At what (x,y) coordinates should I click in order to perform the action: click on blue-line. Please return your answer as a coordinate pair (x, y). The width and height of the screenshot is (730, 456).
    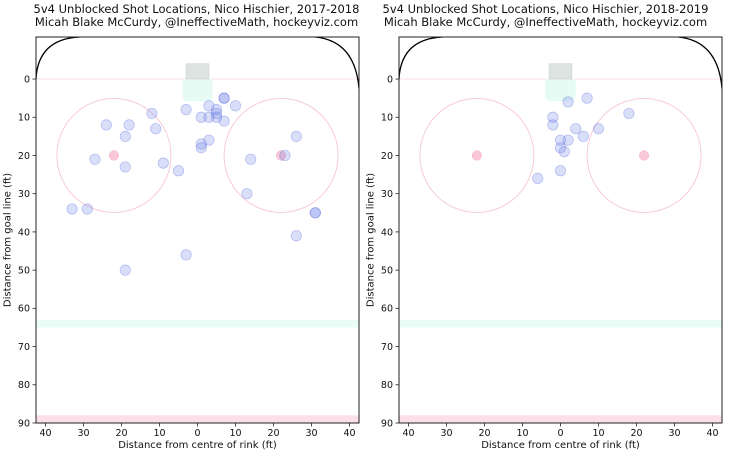
    Looking at the image, I should click on (560, 323).